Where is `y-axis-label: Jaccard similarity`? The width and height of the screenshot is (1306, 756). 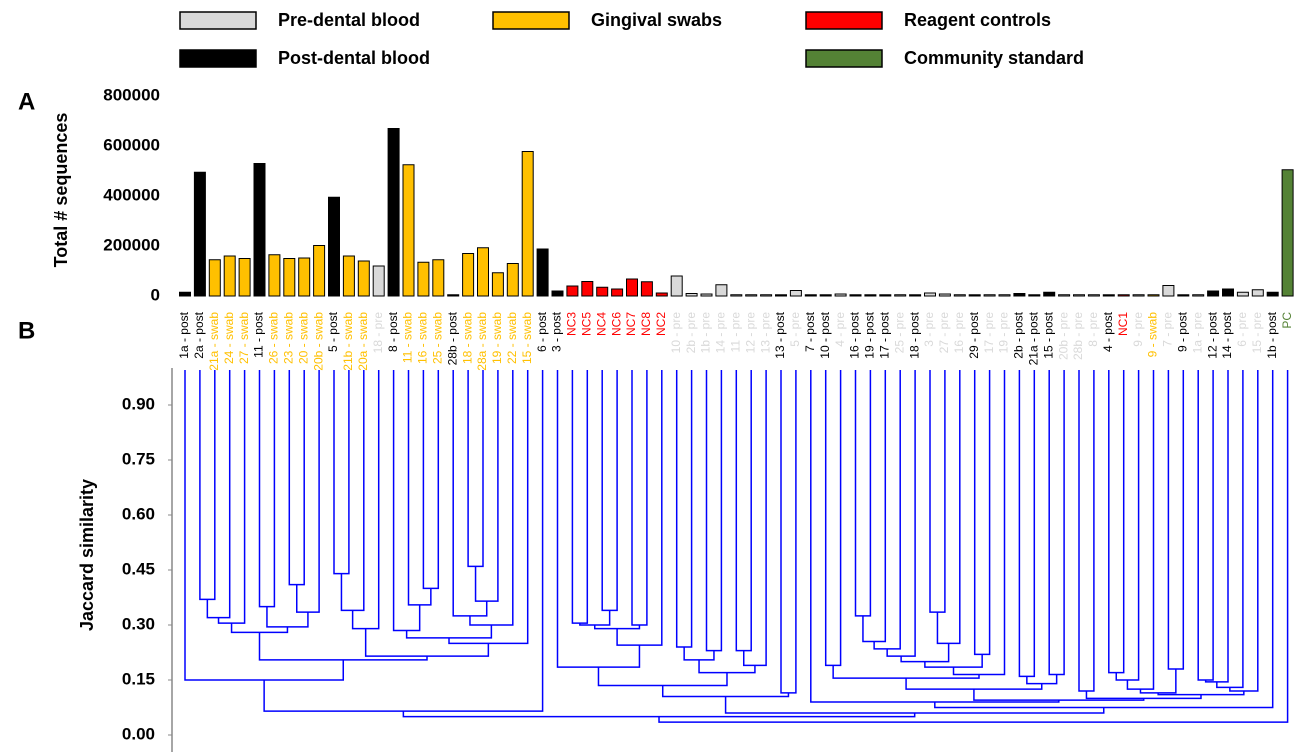
y-axis-label: Jaccard similarity is located at coordinates (87, 555).